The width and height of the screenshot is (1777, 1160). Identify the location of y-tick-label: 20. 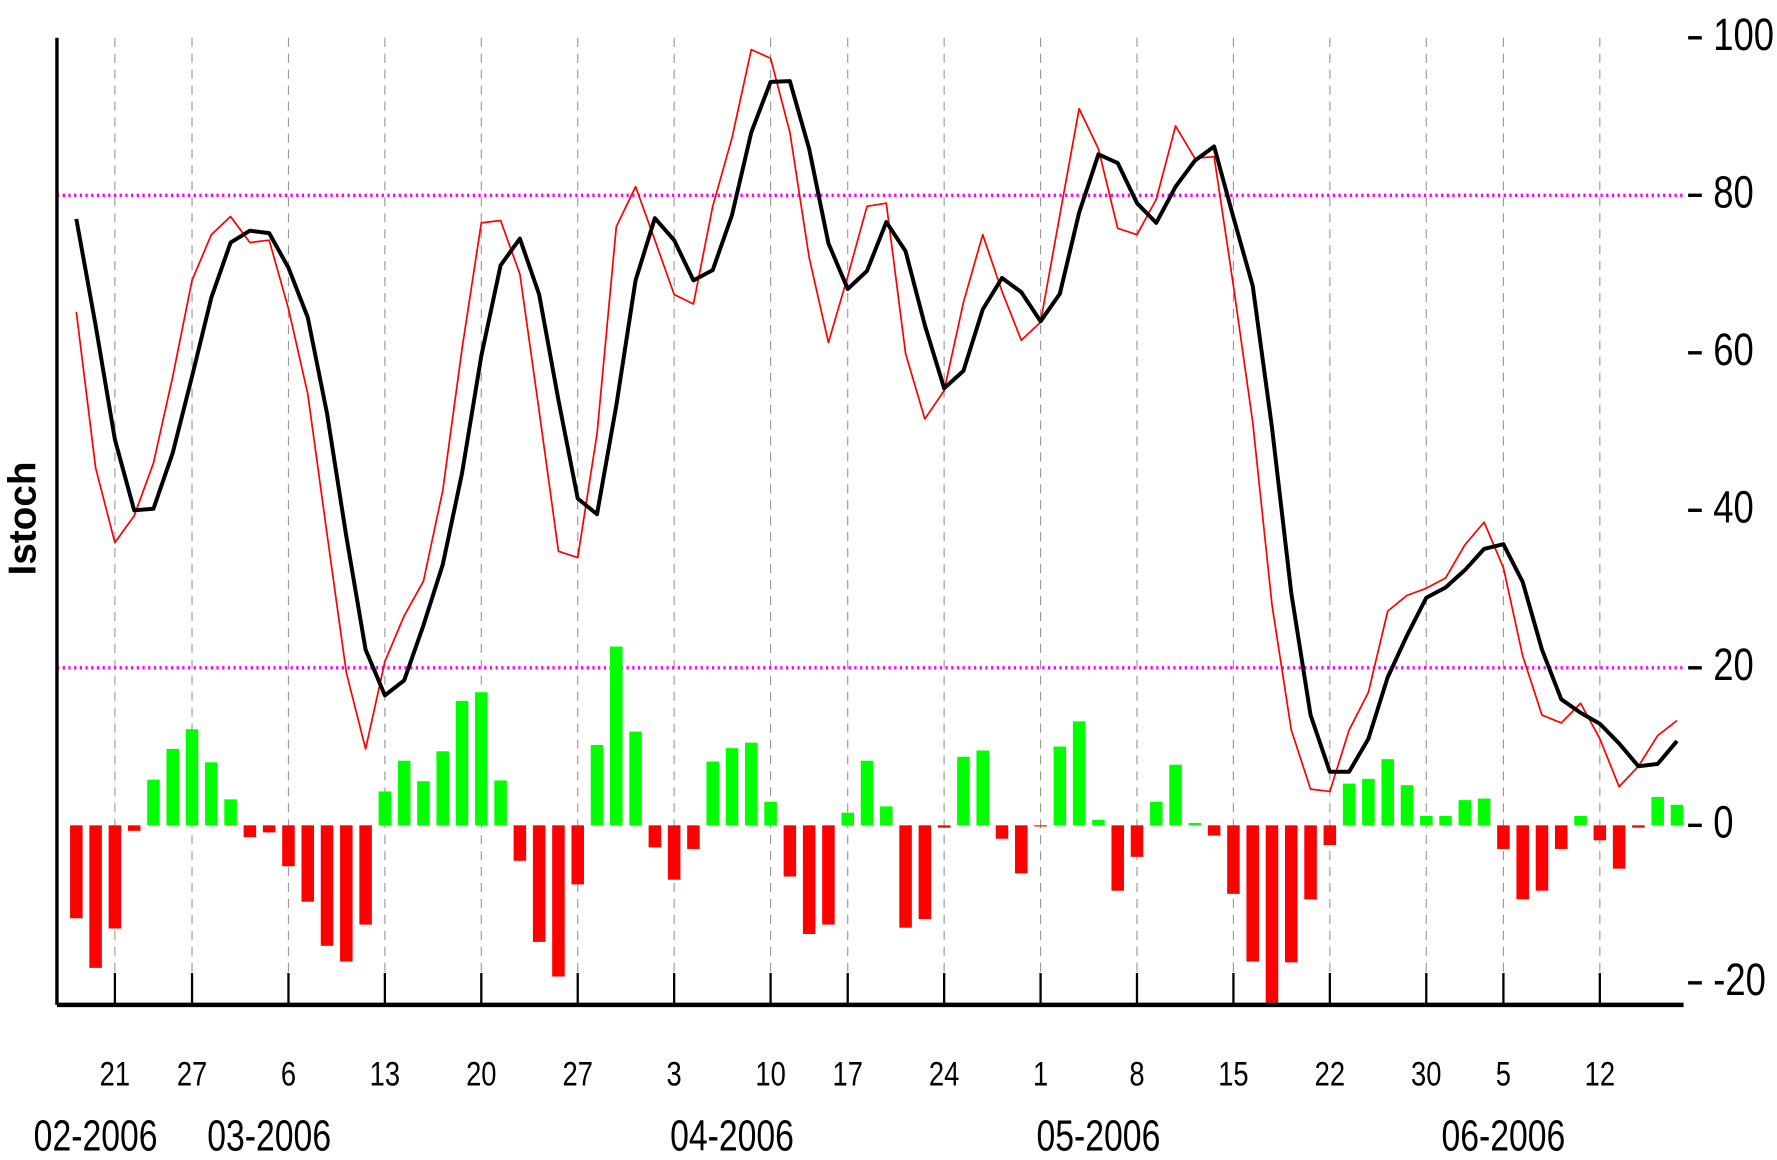
(1733, 664).